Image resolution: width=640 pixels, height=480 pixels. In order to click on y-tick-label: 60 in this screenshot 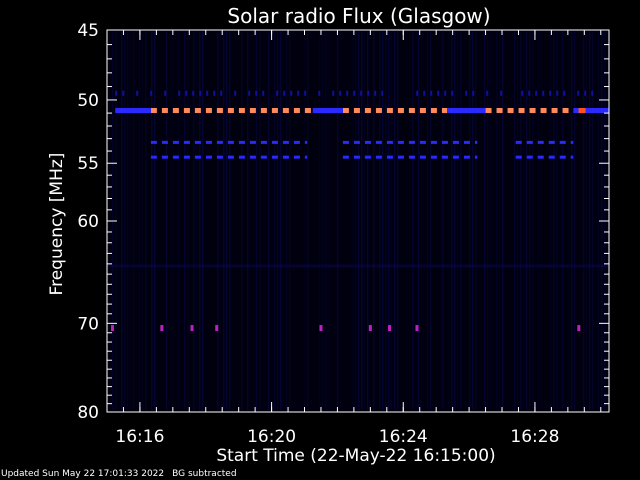, I will do `click(88, 222)`.